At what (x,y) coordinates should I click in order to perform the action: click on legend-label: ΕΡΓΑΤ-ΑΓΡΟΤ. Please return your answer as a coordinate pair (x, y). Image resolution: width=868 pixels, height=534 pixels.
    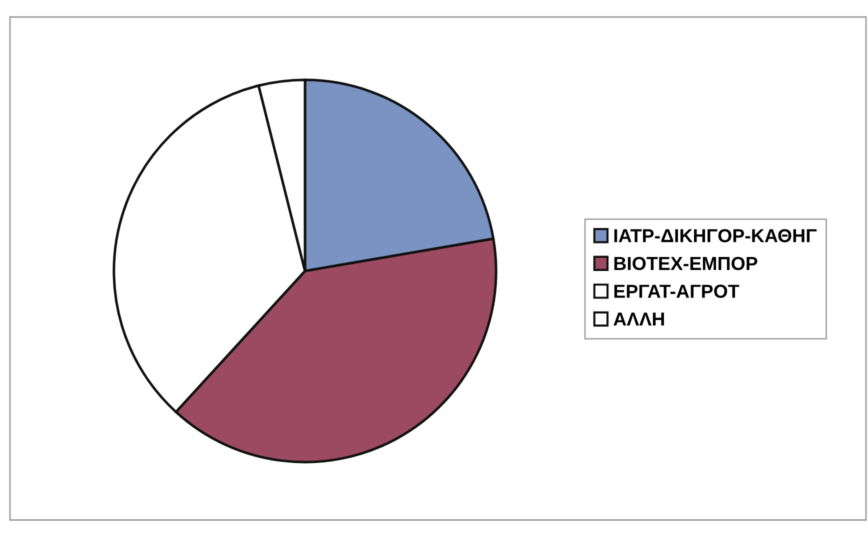
    Looking at the image, I should click on (677, 291).